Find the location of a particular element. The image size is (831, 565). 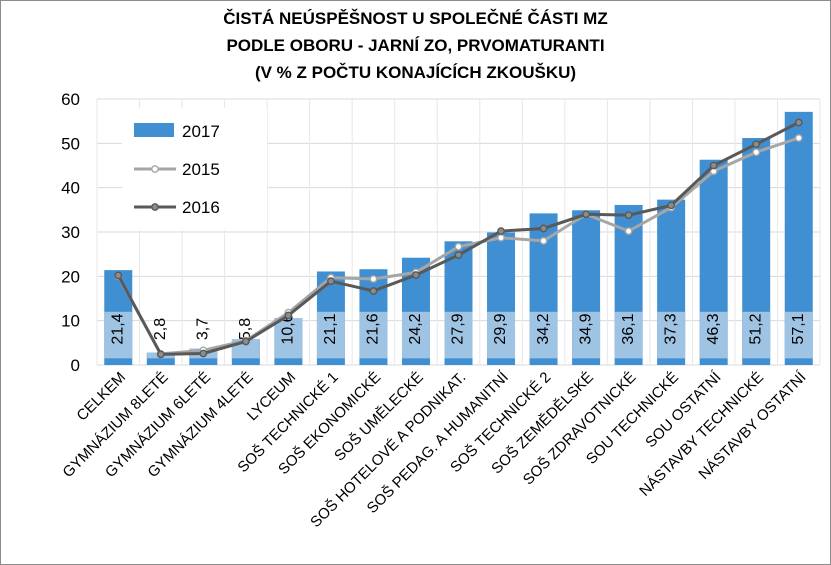

y-tick-label: 40 is located at coordinates (70, 188).